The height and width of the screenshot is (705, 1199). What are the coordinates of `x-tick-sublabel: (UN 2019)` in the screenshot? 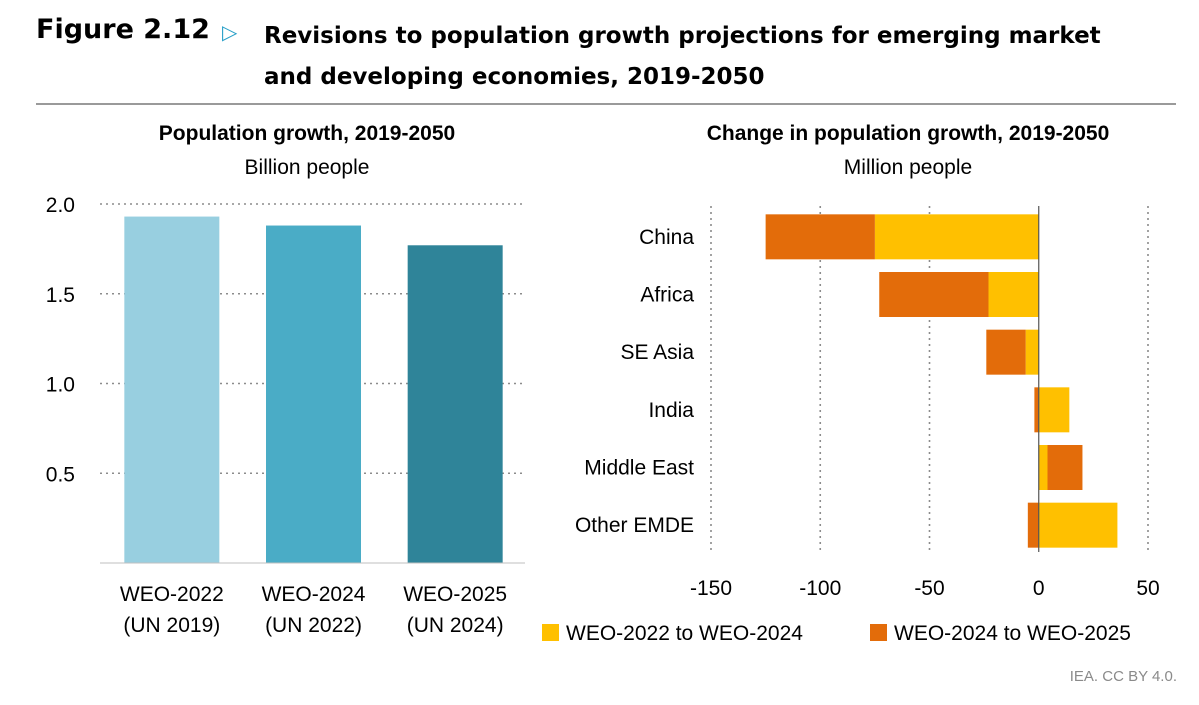 It's located at (171, 625).